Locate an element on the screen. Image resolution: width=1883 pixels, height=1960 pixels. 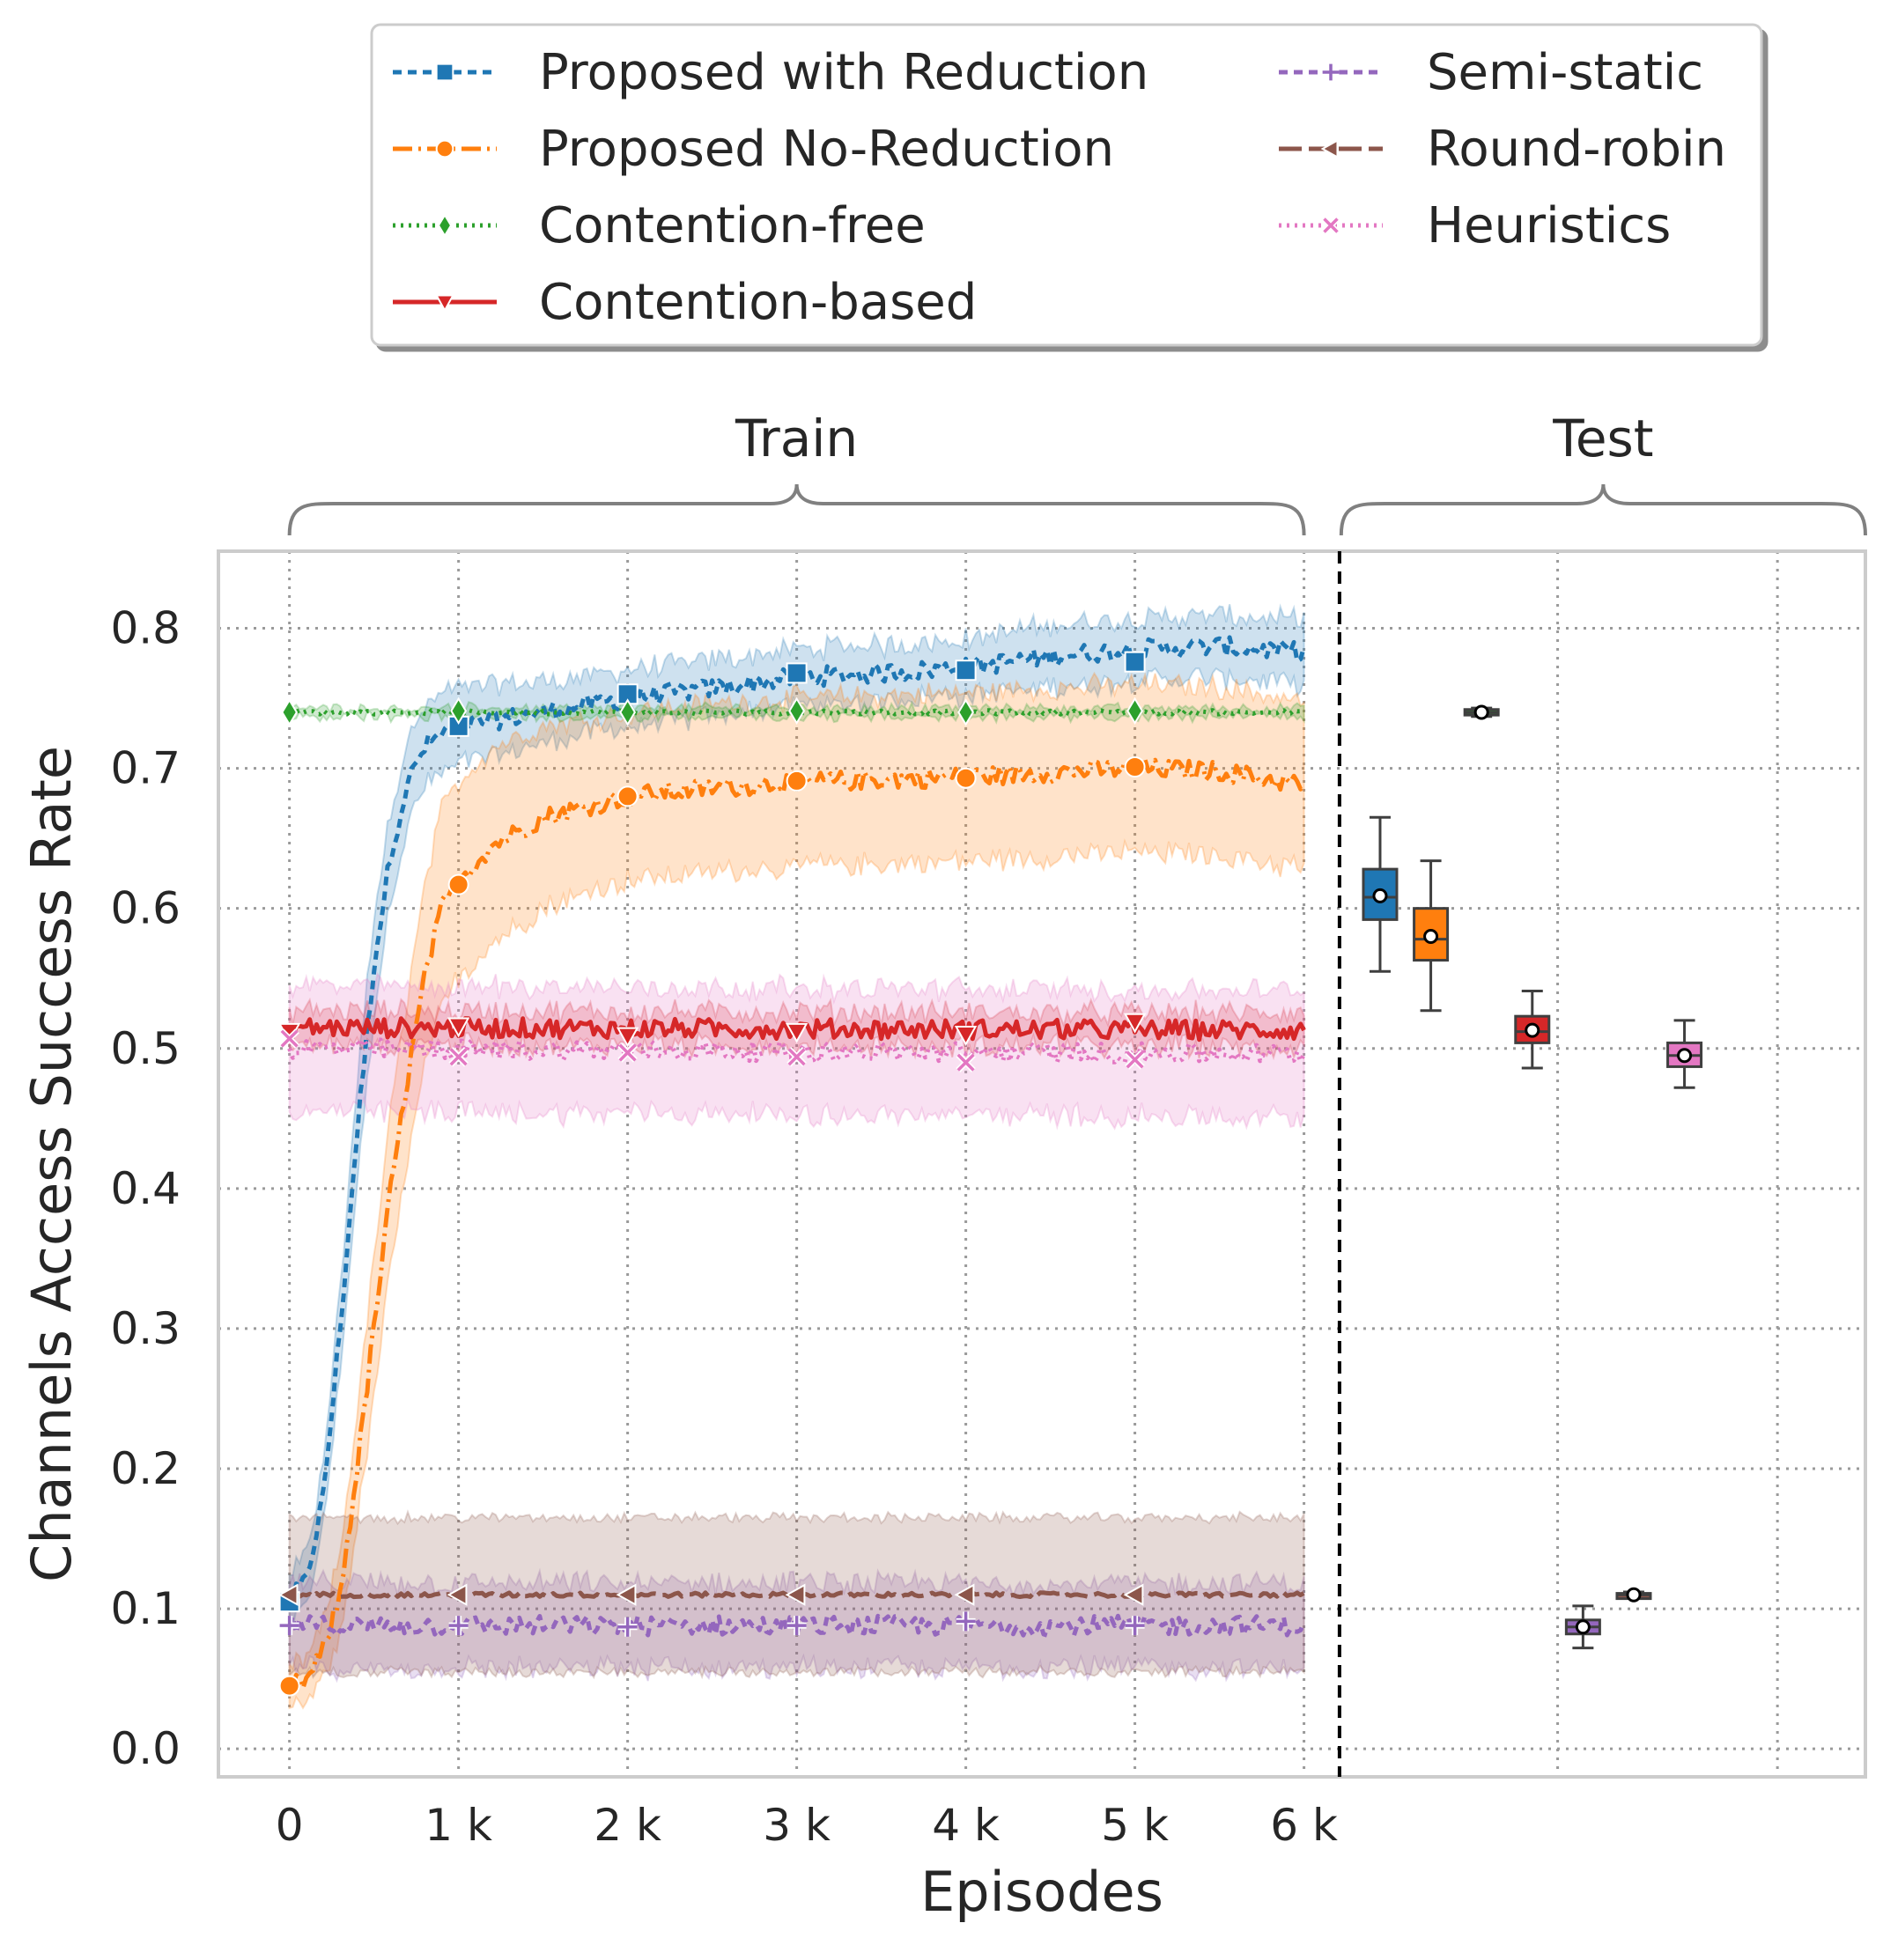
y-axis-label: Channels Access Success Rate is located at coordinates (51, 1164).